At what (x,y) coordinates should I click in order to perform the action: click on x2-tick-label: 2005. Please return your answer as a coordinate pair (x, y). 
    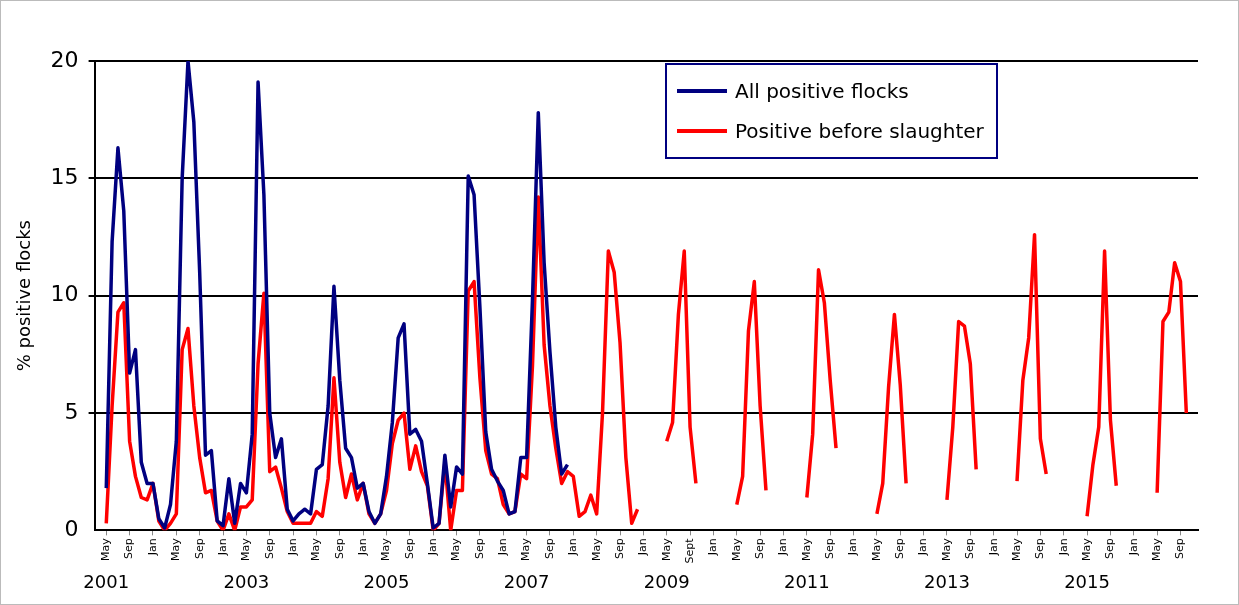
    Looking at the image, I should click on (386, 581).